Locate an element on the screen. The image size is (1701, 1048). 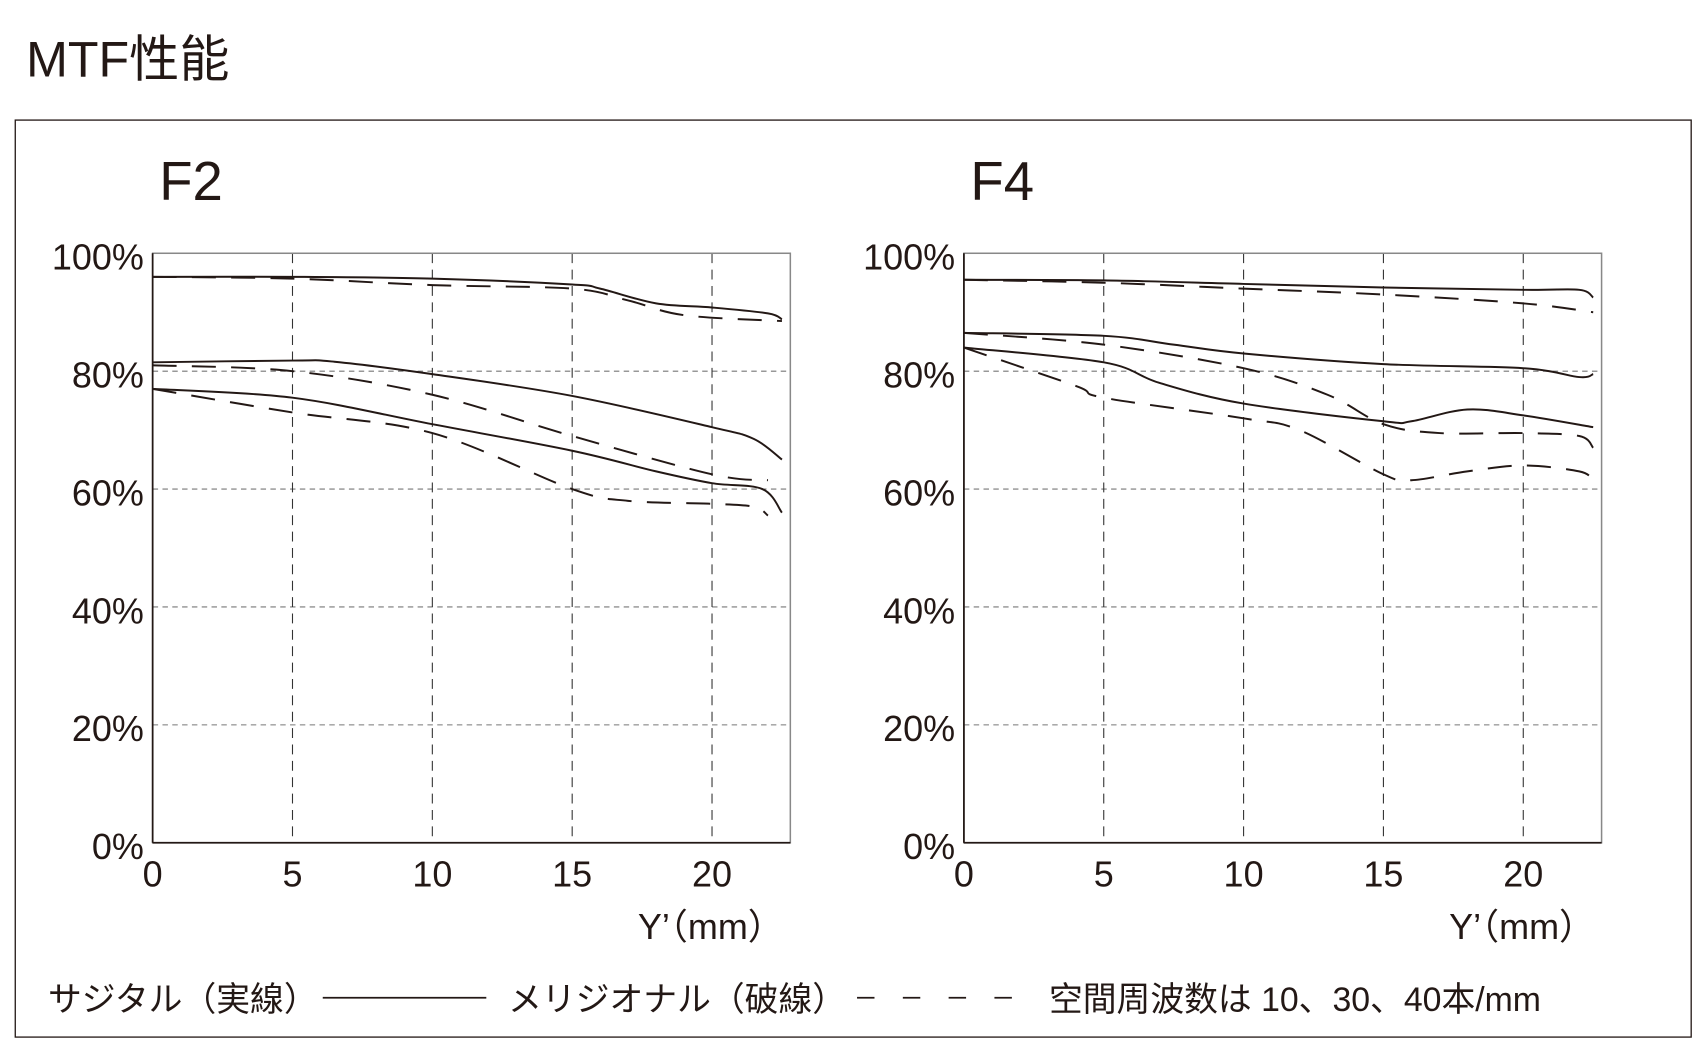
legend-meridional-label: メリジオナル（破線） is located at coordinates (677, 1000).